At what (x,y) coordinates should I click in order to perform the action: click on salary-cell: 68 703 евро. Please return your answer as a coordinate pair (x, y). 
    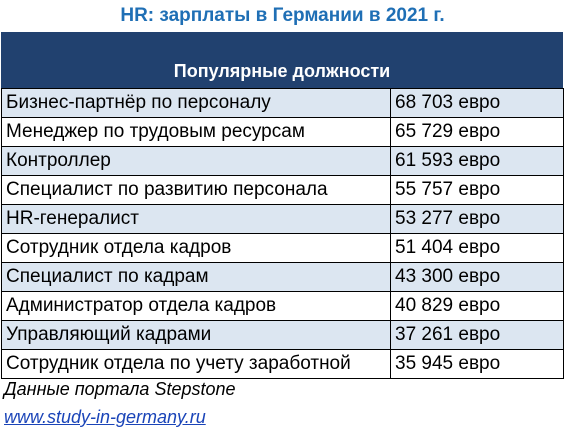
    Looking at the image, I should click on (477, 103).